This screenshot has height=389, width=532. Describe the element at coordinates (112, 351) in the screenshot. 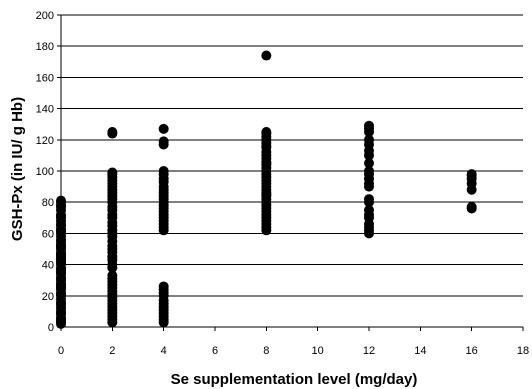

I see `x-tick-label: 2` at that location.